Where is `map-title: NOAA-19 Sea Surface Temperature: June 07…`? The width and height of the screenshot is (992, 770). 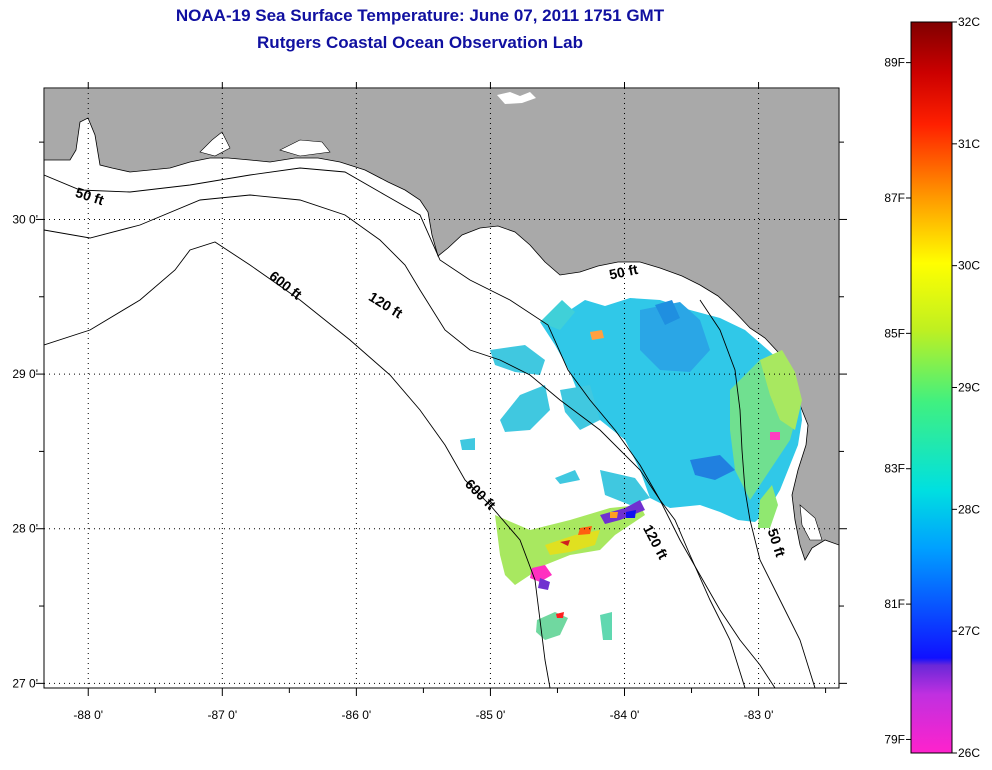
map-title: NOAA-19 Sea Surface Temperature: June 07… is located at coordinates (420, 15).